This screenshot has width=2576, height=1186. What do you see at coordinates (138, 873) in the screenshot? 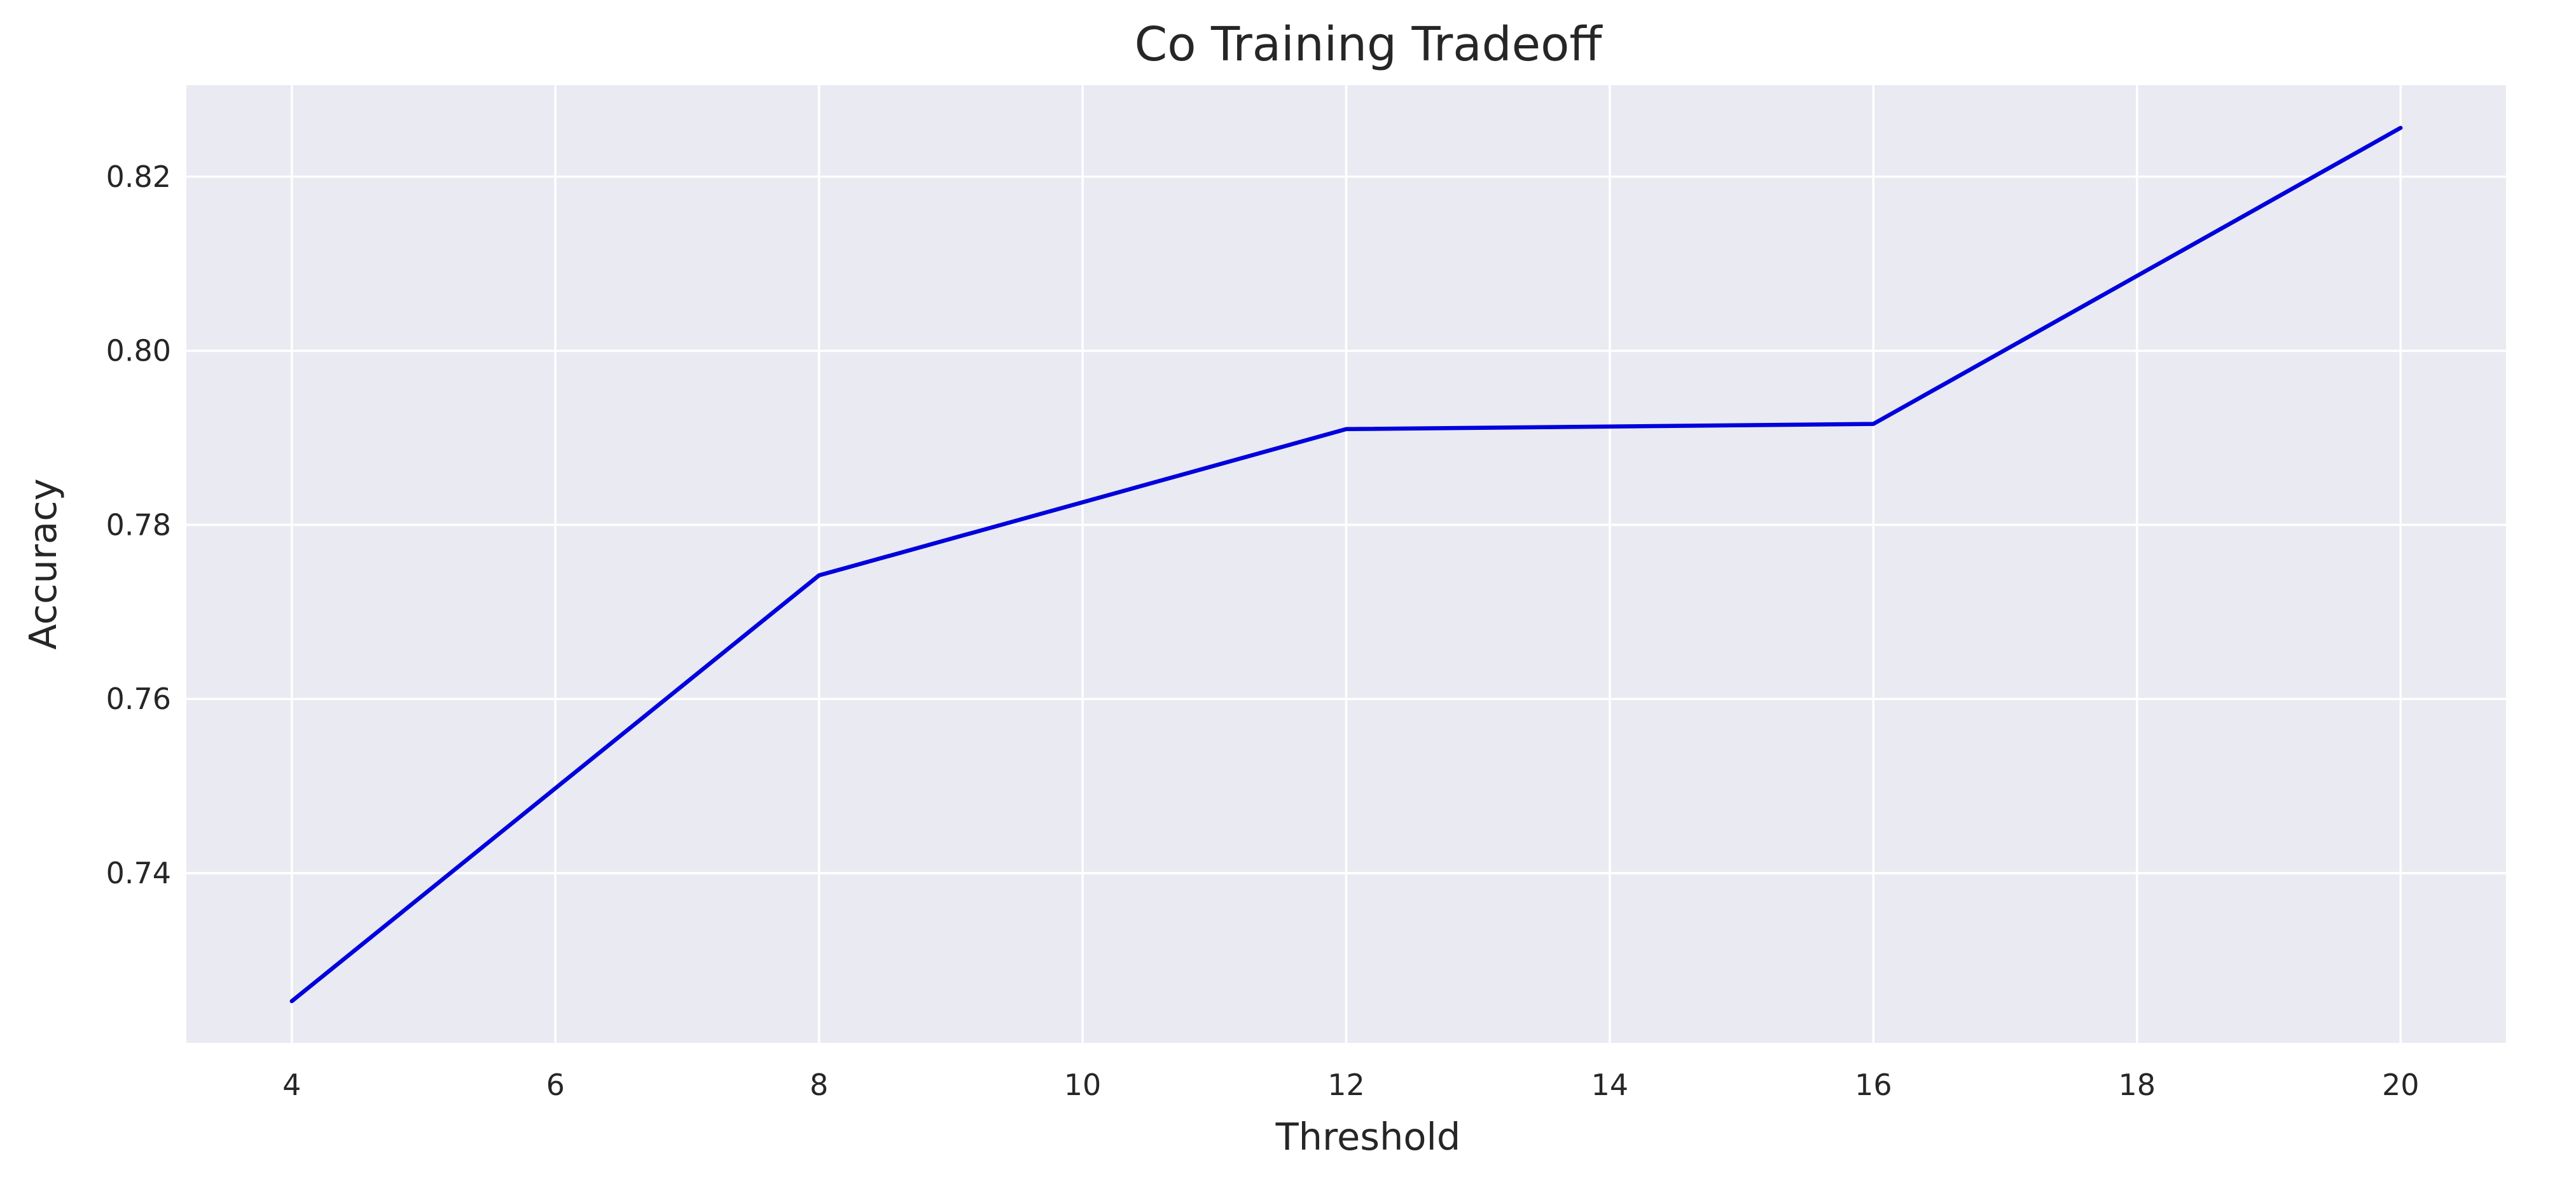
I see `y-tick-label: 0.74` at bounding box center [138, 873].